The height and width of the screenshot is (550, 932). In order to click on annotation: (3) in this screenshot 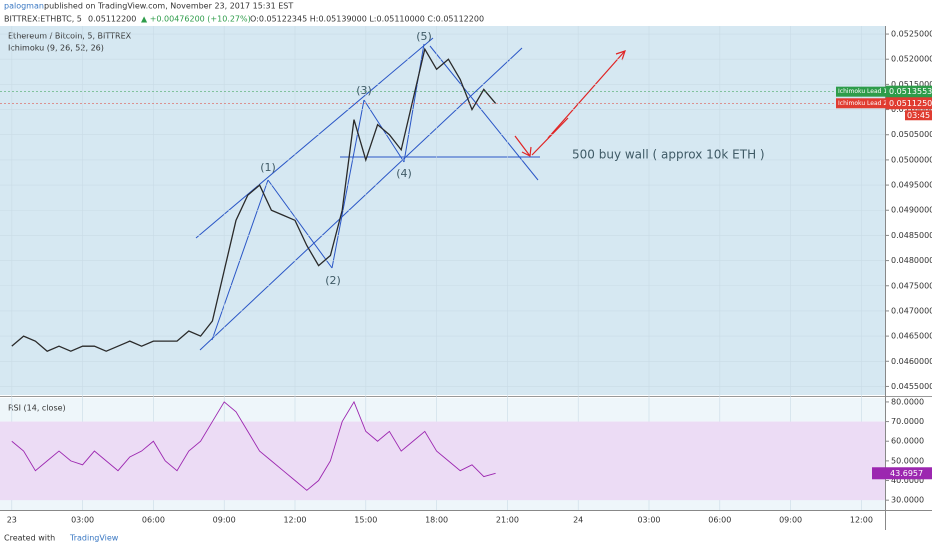, I will do `click(364, 90)`.